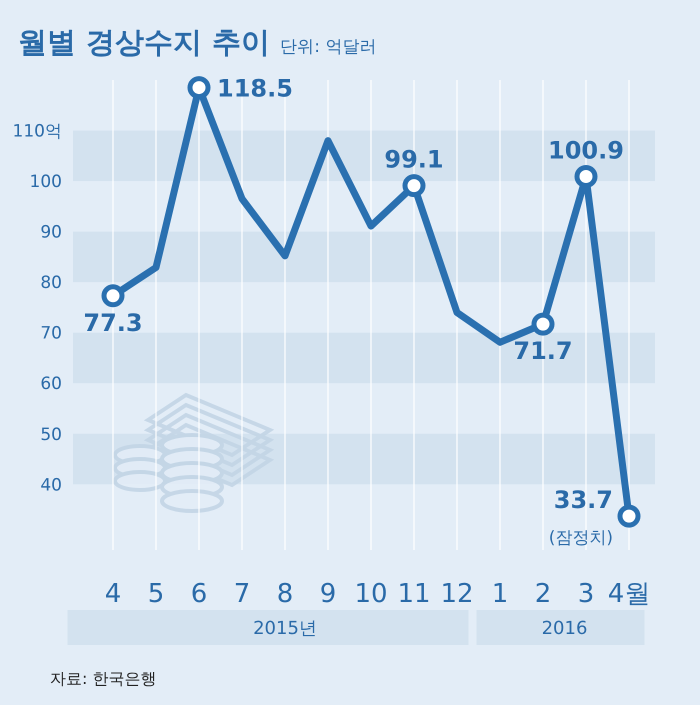 The image size is (700, 705). I want to click on y-tick-label: 50, so click(51, 434).